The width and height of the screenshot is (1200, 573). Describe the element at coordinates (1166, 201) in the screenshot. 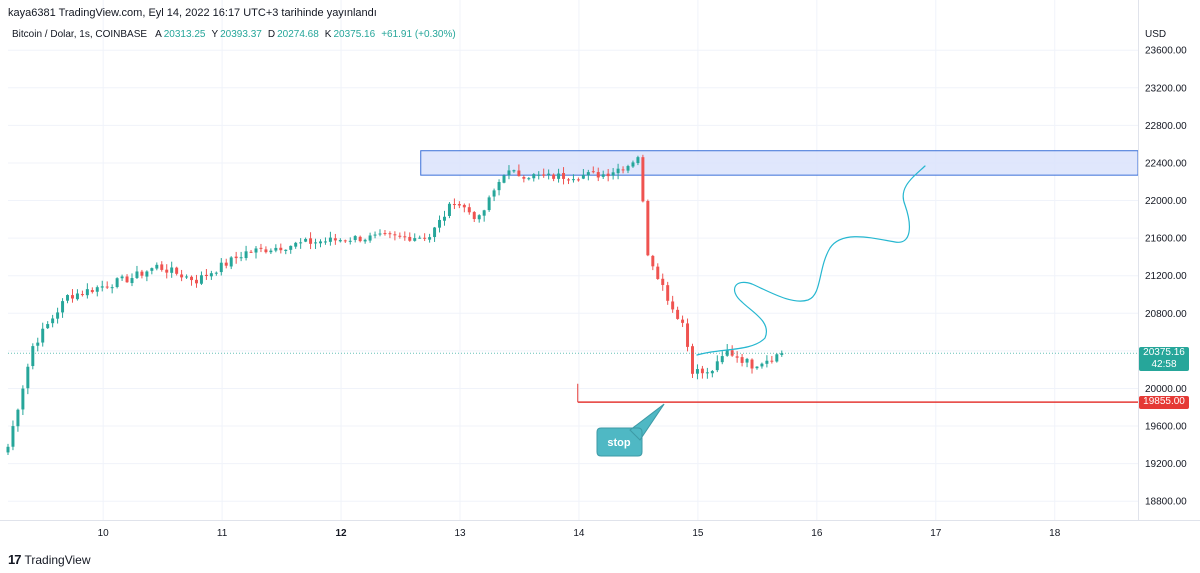

I see `price-tick-label: 22000.00` at that location.